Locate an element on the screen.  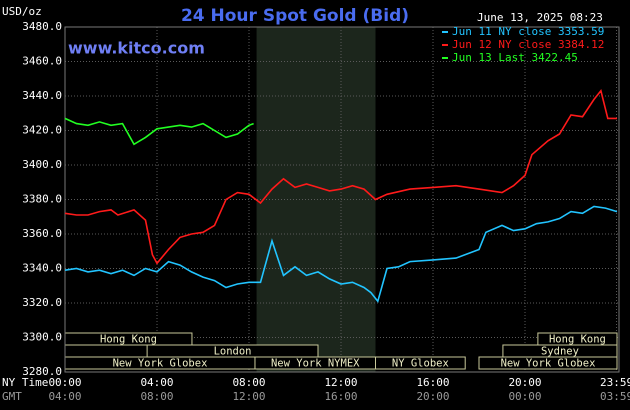
timestamp: June 13, 2025 08:23 is located at coordinates (540, 17).